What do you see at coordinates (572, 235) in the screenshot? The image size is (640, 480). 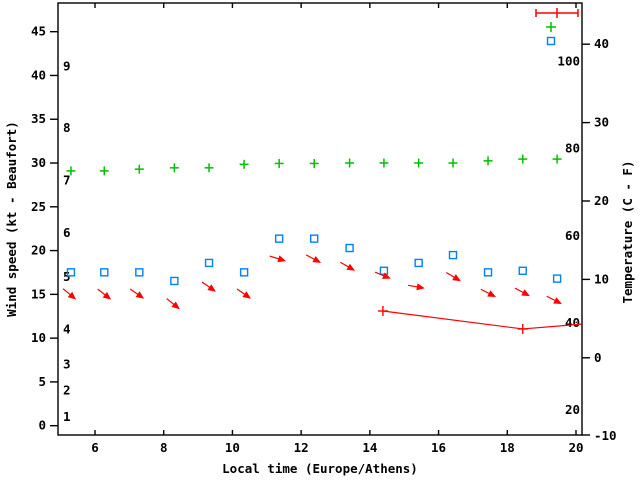 I see `fahrenheit-label: 60` at bounding box center [572, 235].